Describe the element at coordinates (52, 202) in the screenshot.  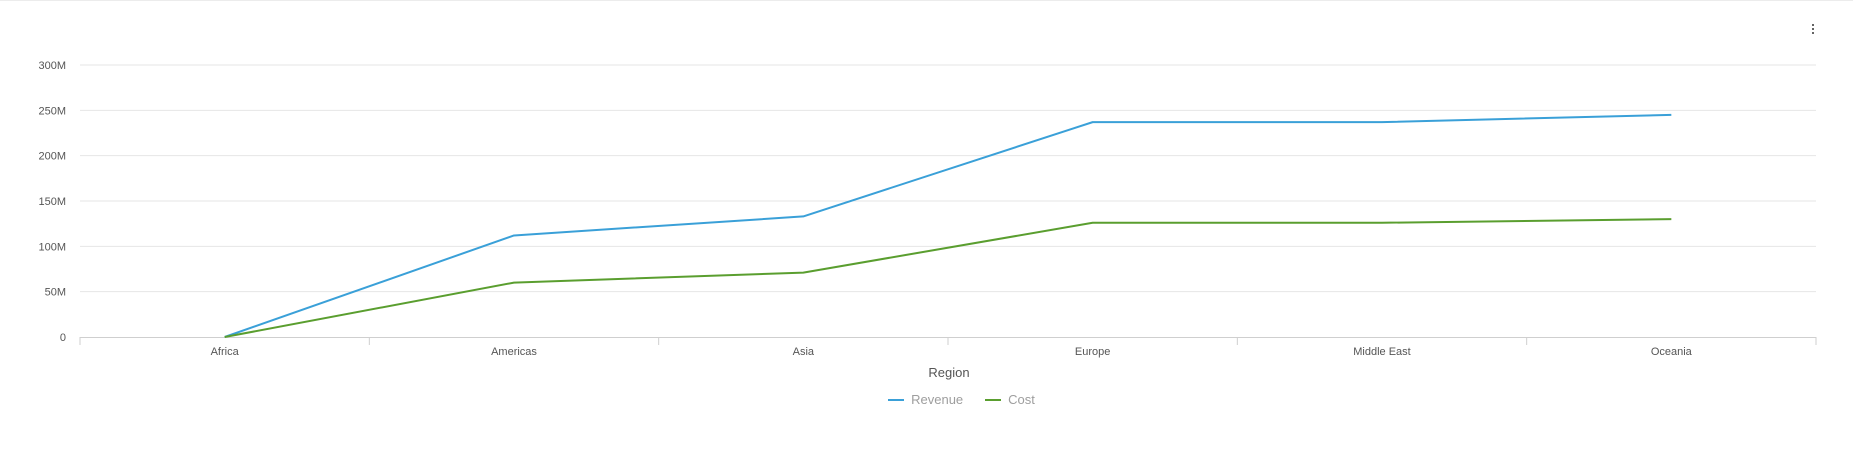
I see `y-tick-label: 150M` at that location.